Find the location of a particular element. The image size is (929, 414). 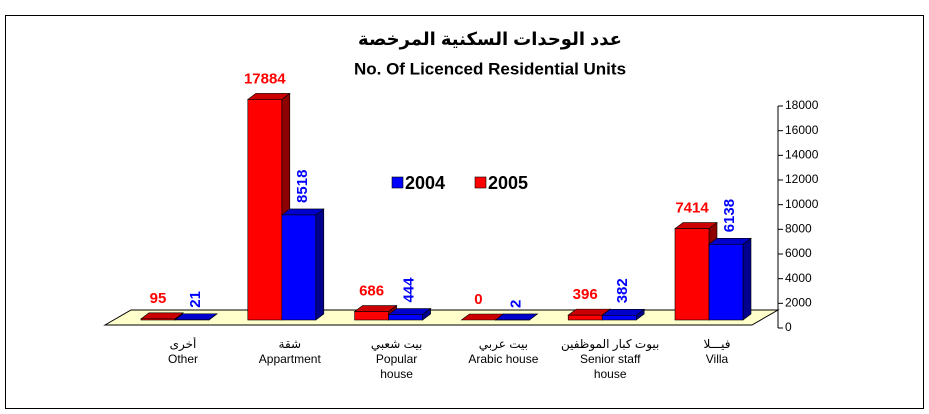

data-label: 8518 is located at coordinates (302, 186).